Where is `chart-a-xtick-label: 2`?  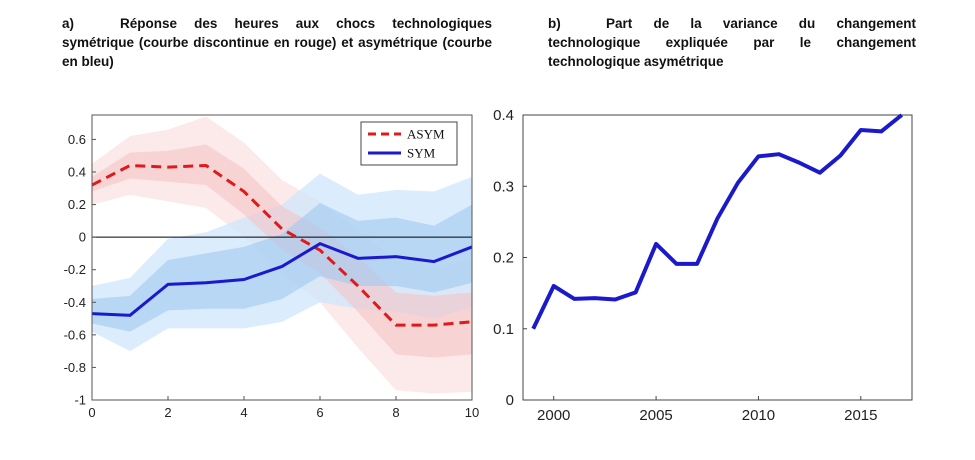
chart-a-xtick-label: 2 is located at coordinates (167, 412).